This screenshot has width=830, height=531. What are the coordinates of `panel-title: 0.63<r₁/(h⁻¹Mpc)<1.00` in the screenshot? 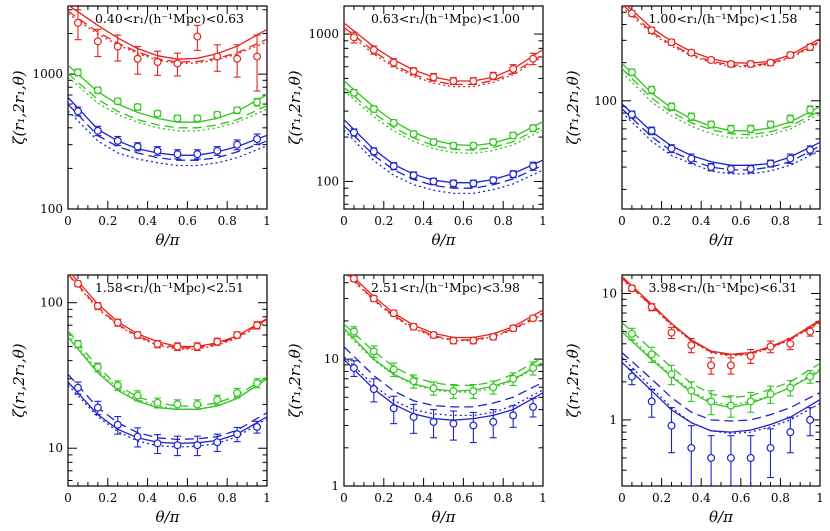 It's located at (445, 18).